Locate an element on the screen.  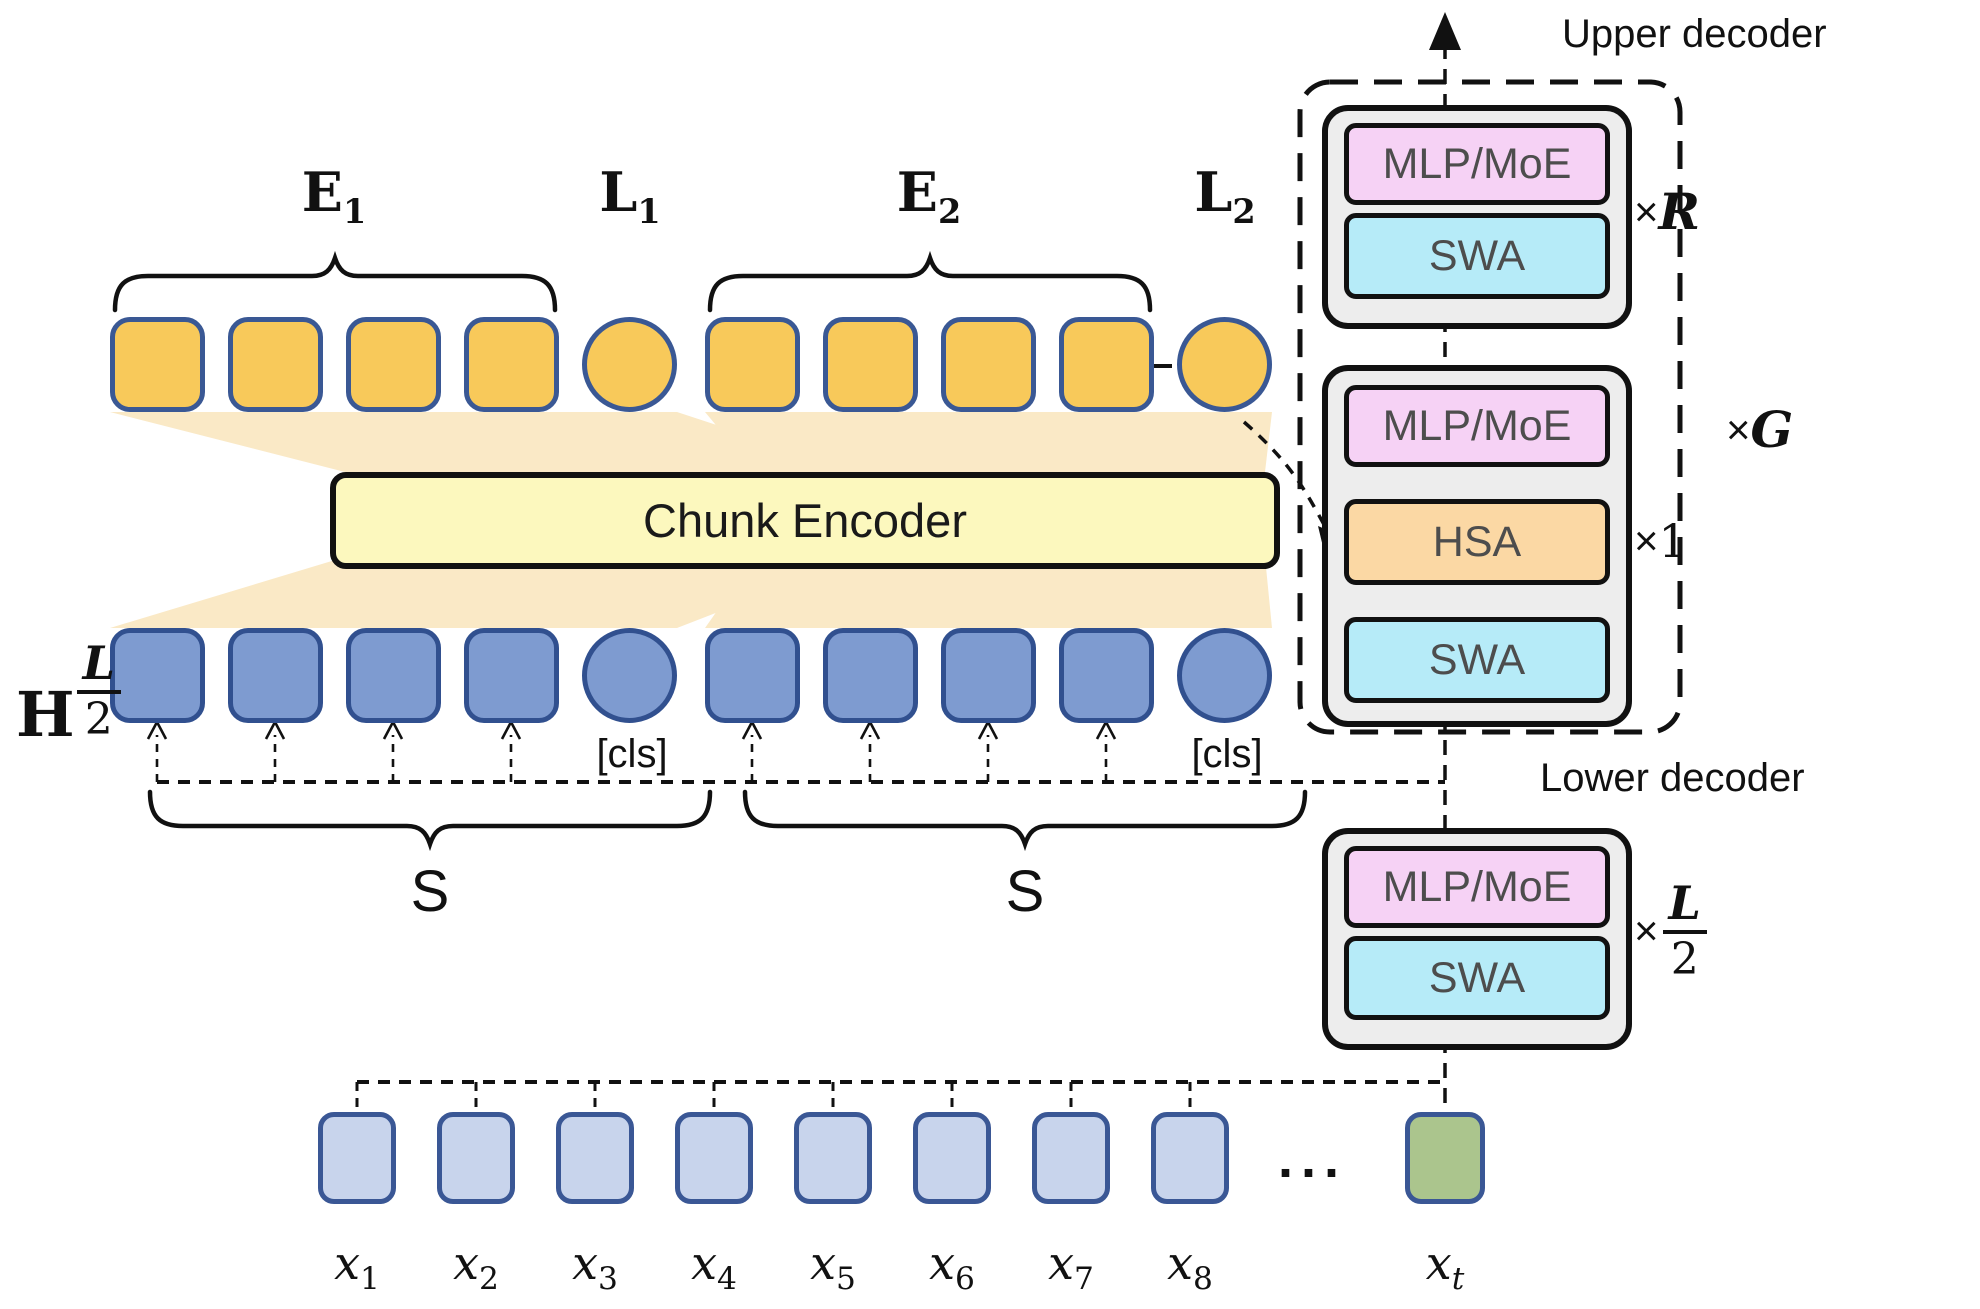
x-label-4: x4 is located at coordinates (714, 1267).